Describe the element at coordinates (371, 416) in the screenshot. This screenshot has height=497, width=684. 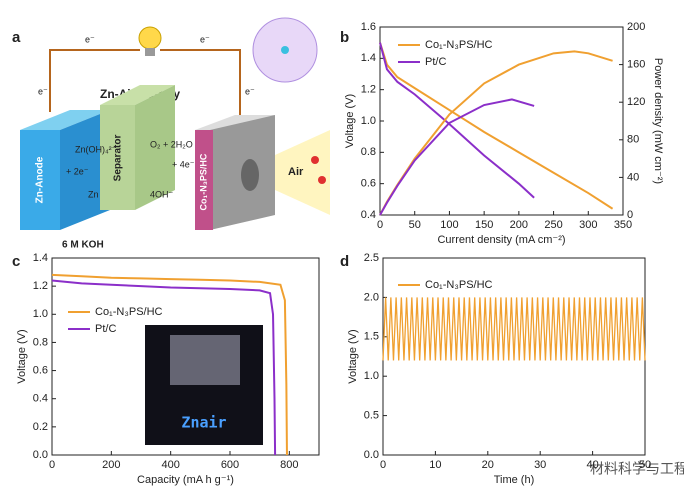
I see `y-tick-label: 0.5` at that location.